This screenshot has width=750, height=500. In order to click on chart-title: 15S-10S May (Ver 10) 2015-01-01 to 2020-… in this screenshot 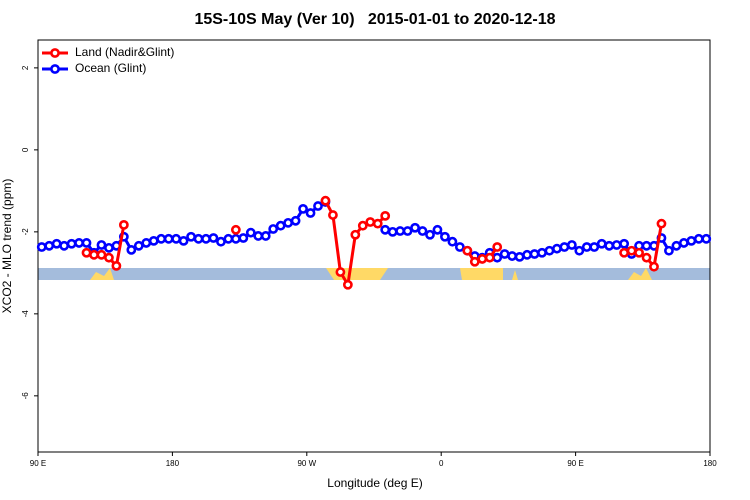, I will do `click(374, 19)`.